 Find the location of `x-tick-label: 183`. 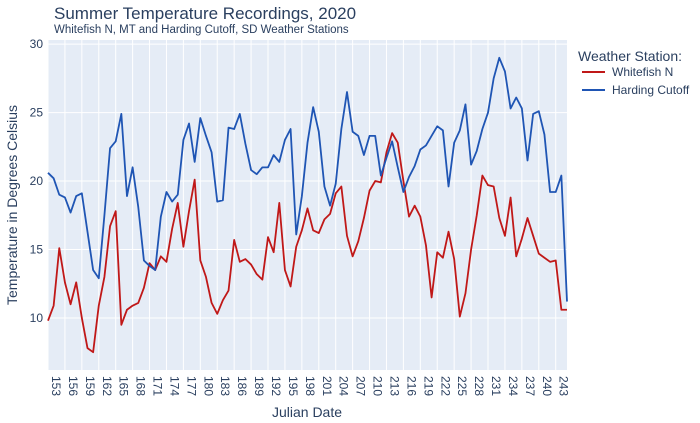

x-tick-label: 183 is located at coordinates (225, 386).